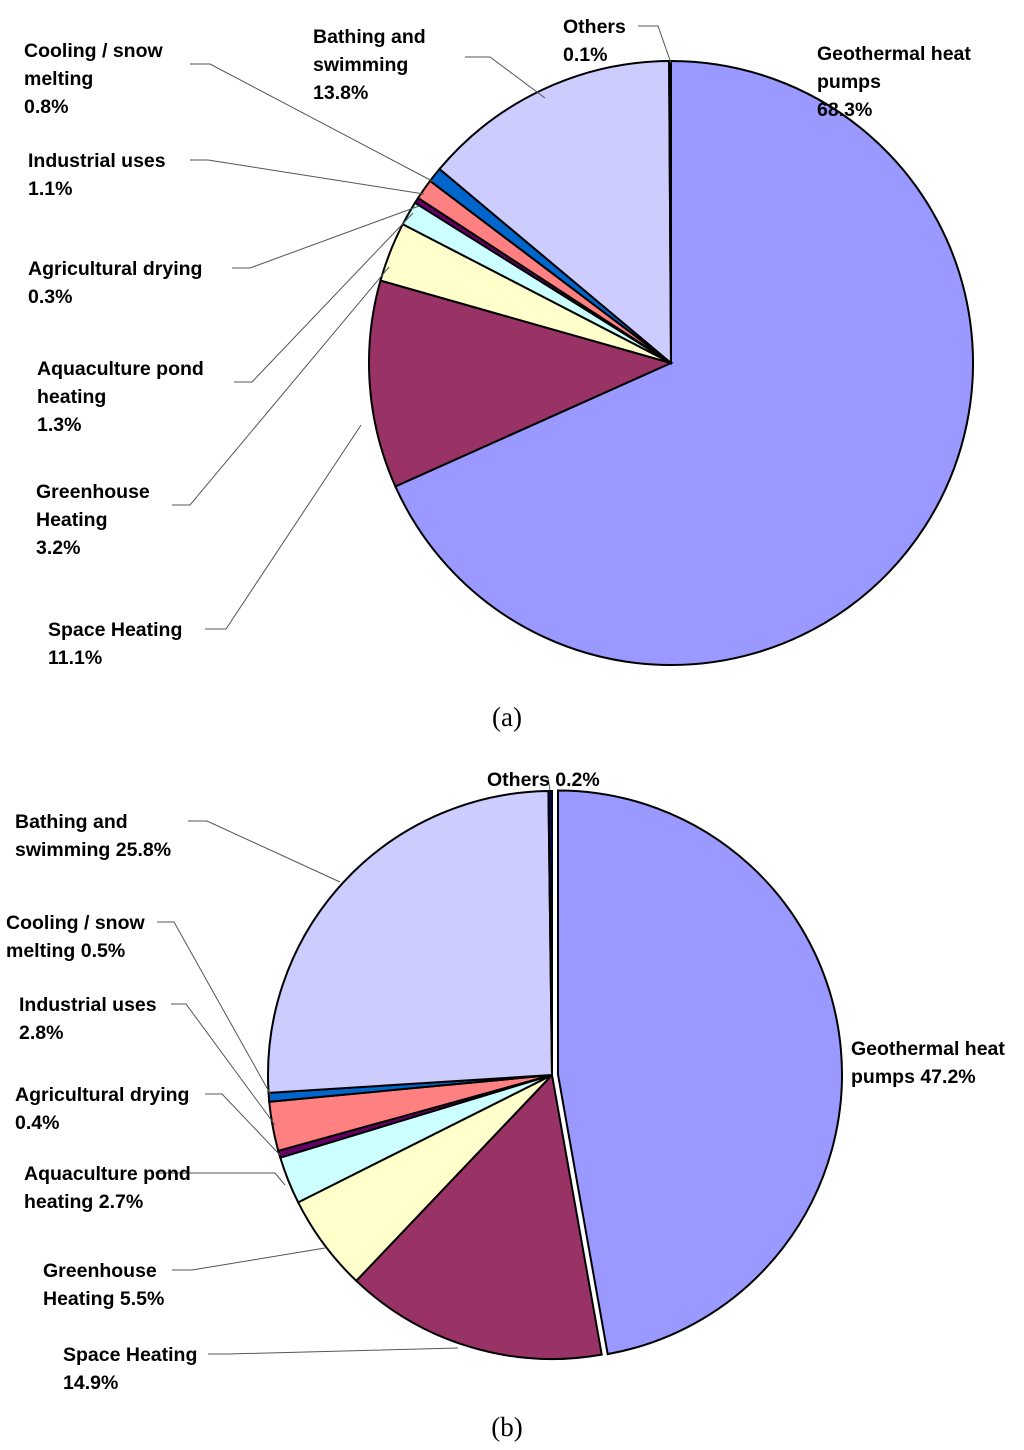  Describe the element at coordinates (283, 527) in the screenshot. I see `pie-a-leader-space-heating` at that location.